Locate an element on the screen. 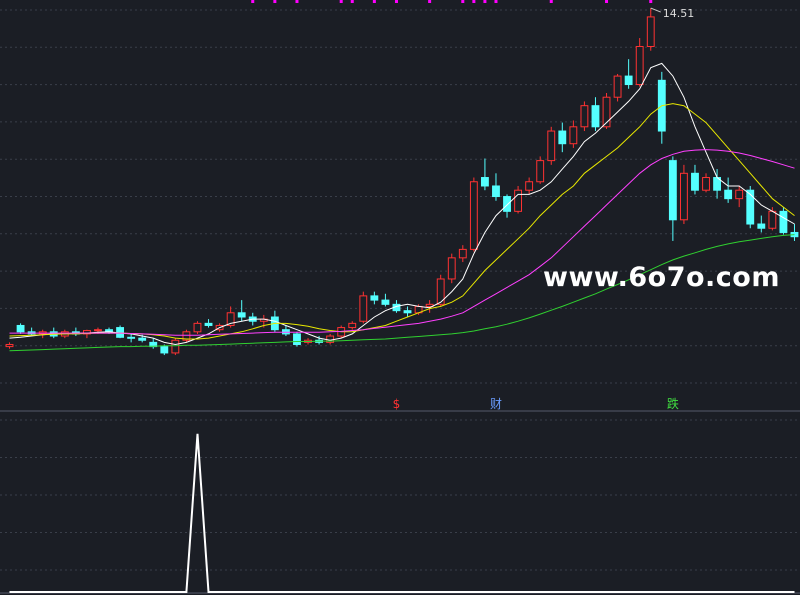 Image resolution: width=800 pixels, height=595 pixels. max-pointer is located at coordinates (655, 10).